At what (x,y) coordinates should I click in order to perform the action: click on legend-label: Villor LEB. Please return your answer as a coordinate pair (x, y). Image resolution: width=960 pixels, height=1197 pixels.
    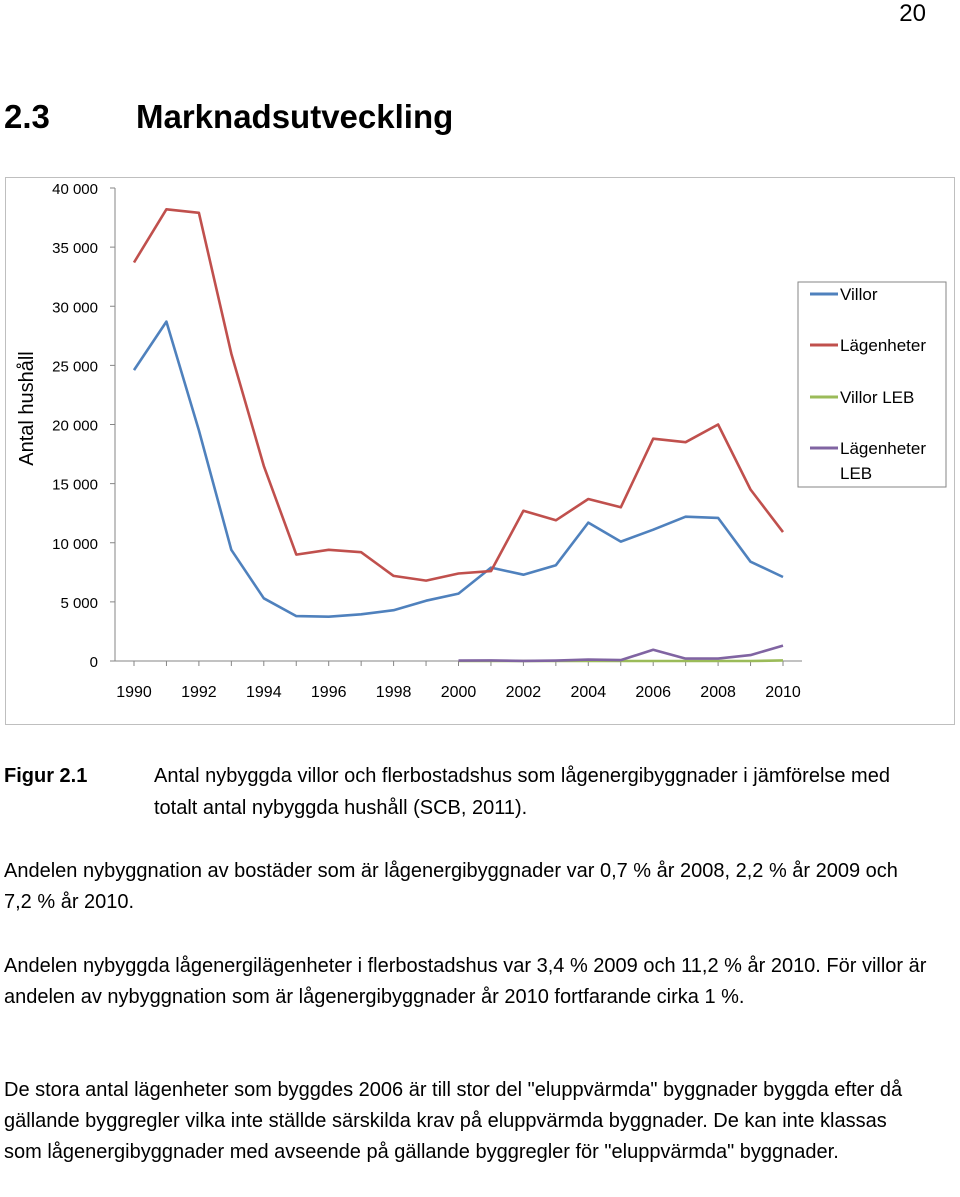
    Looking at the image, I should click on (877, 397).